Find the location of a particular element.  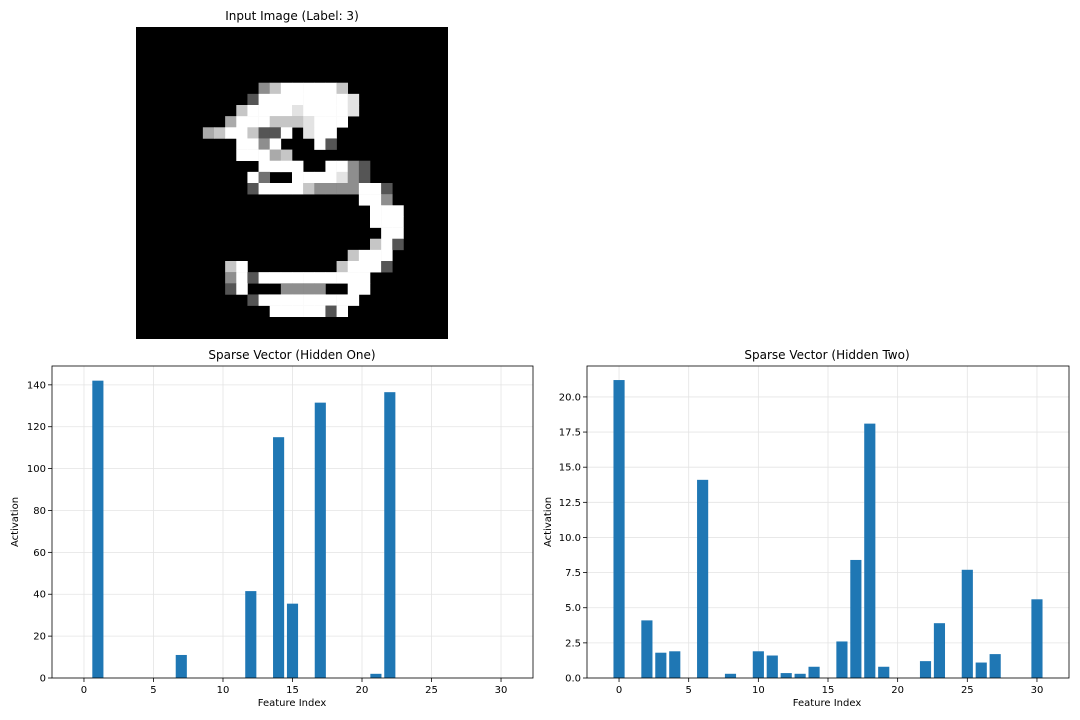

chart-hidden-one-ytick-label: 0 is located at coordinates (43, 679).